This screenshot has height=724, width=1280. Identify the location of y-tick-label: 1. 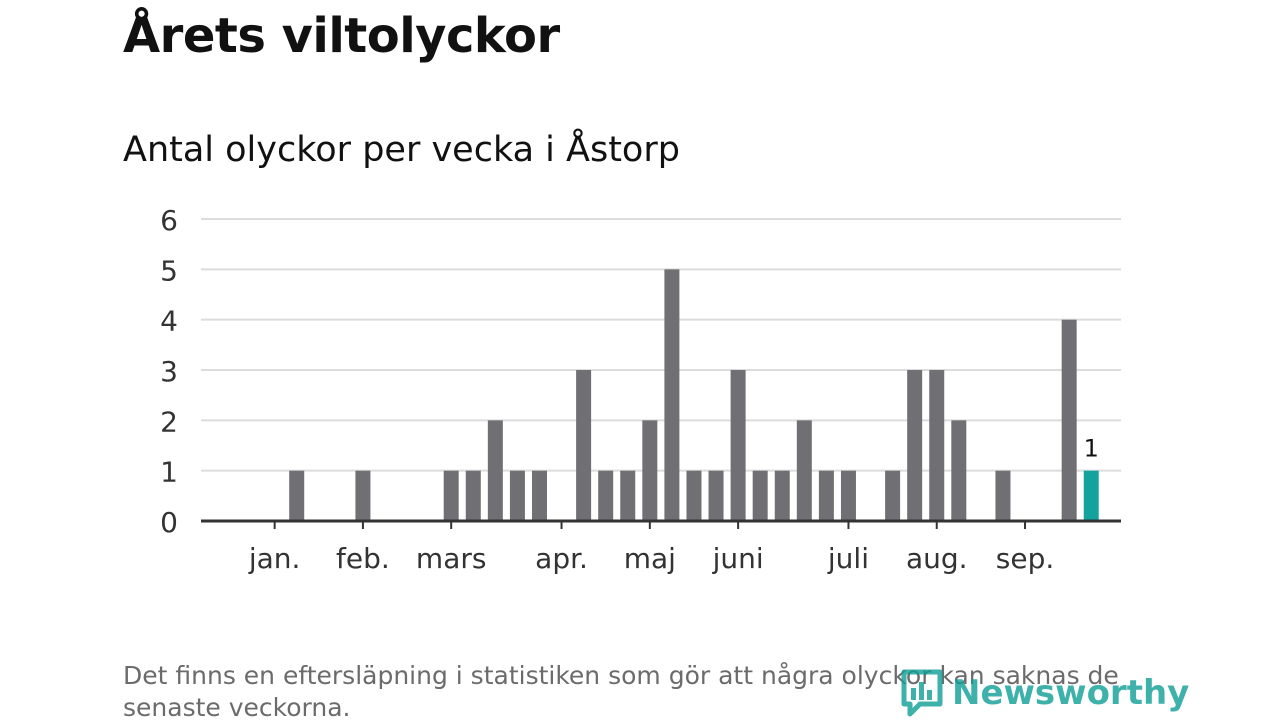
(169, 472).